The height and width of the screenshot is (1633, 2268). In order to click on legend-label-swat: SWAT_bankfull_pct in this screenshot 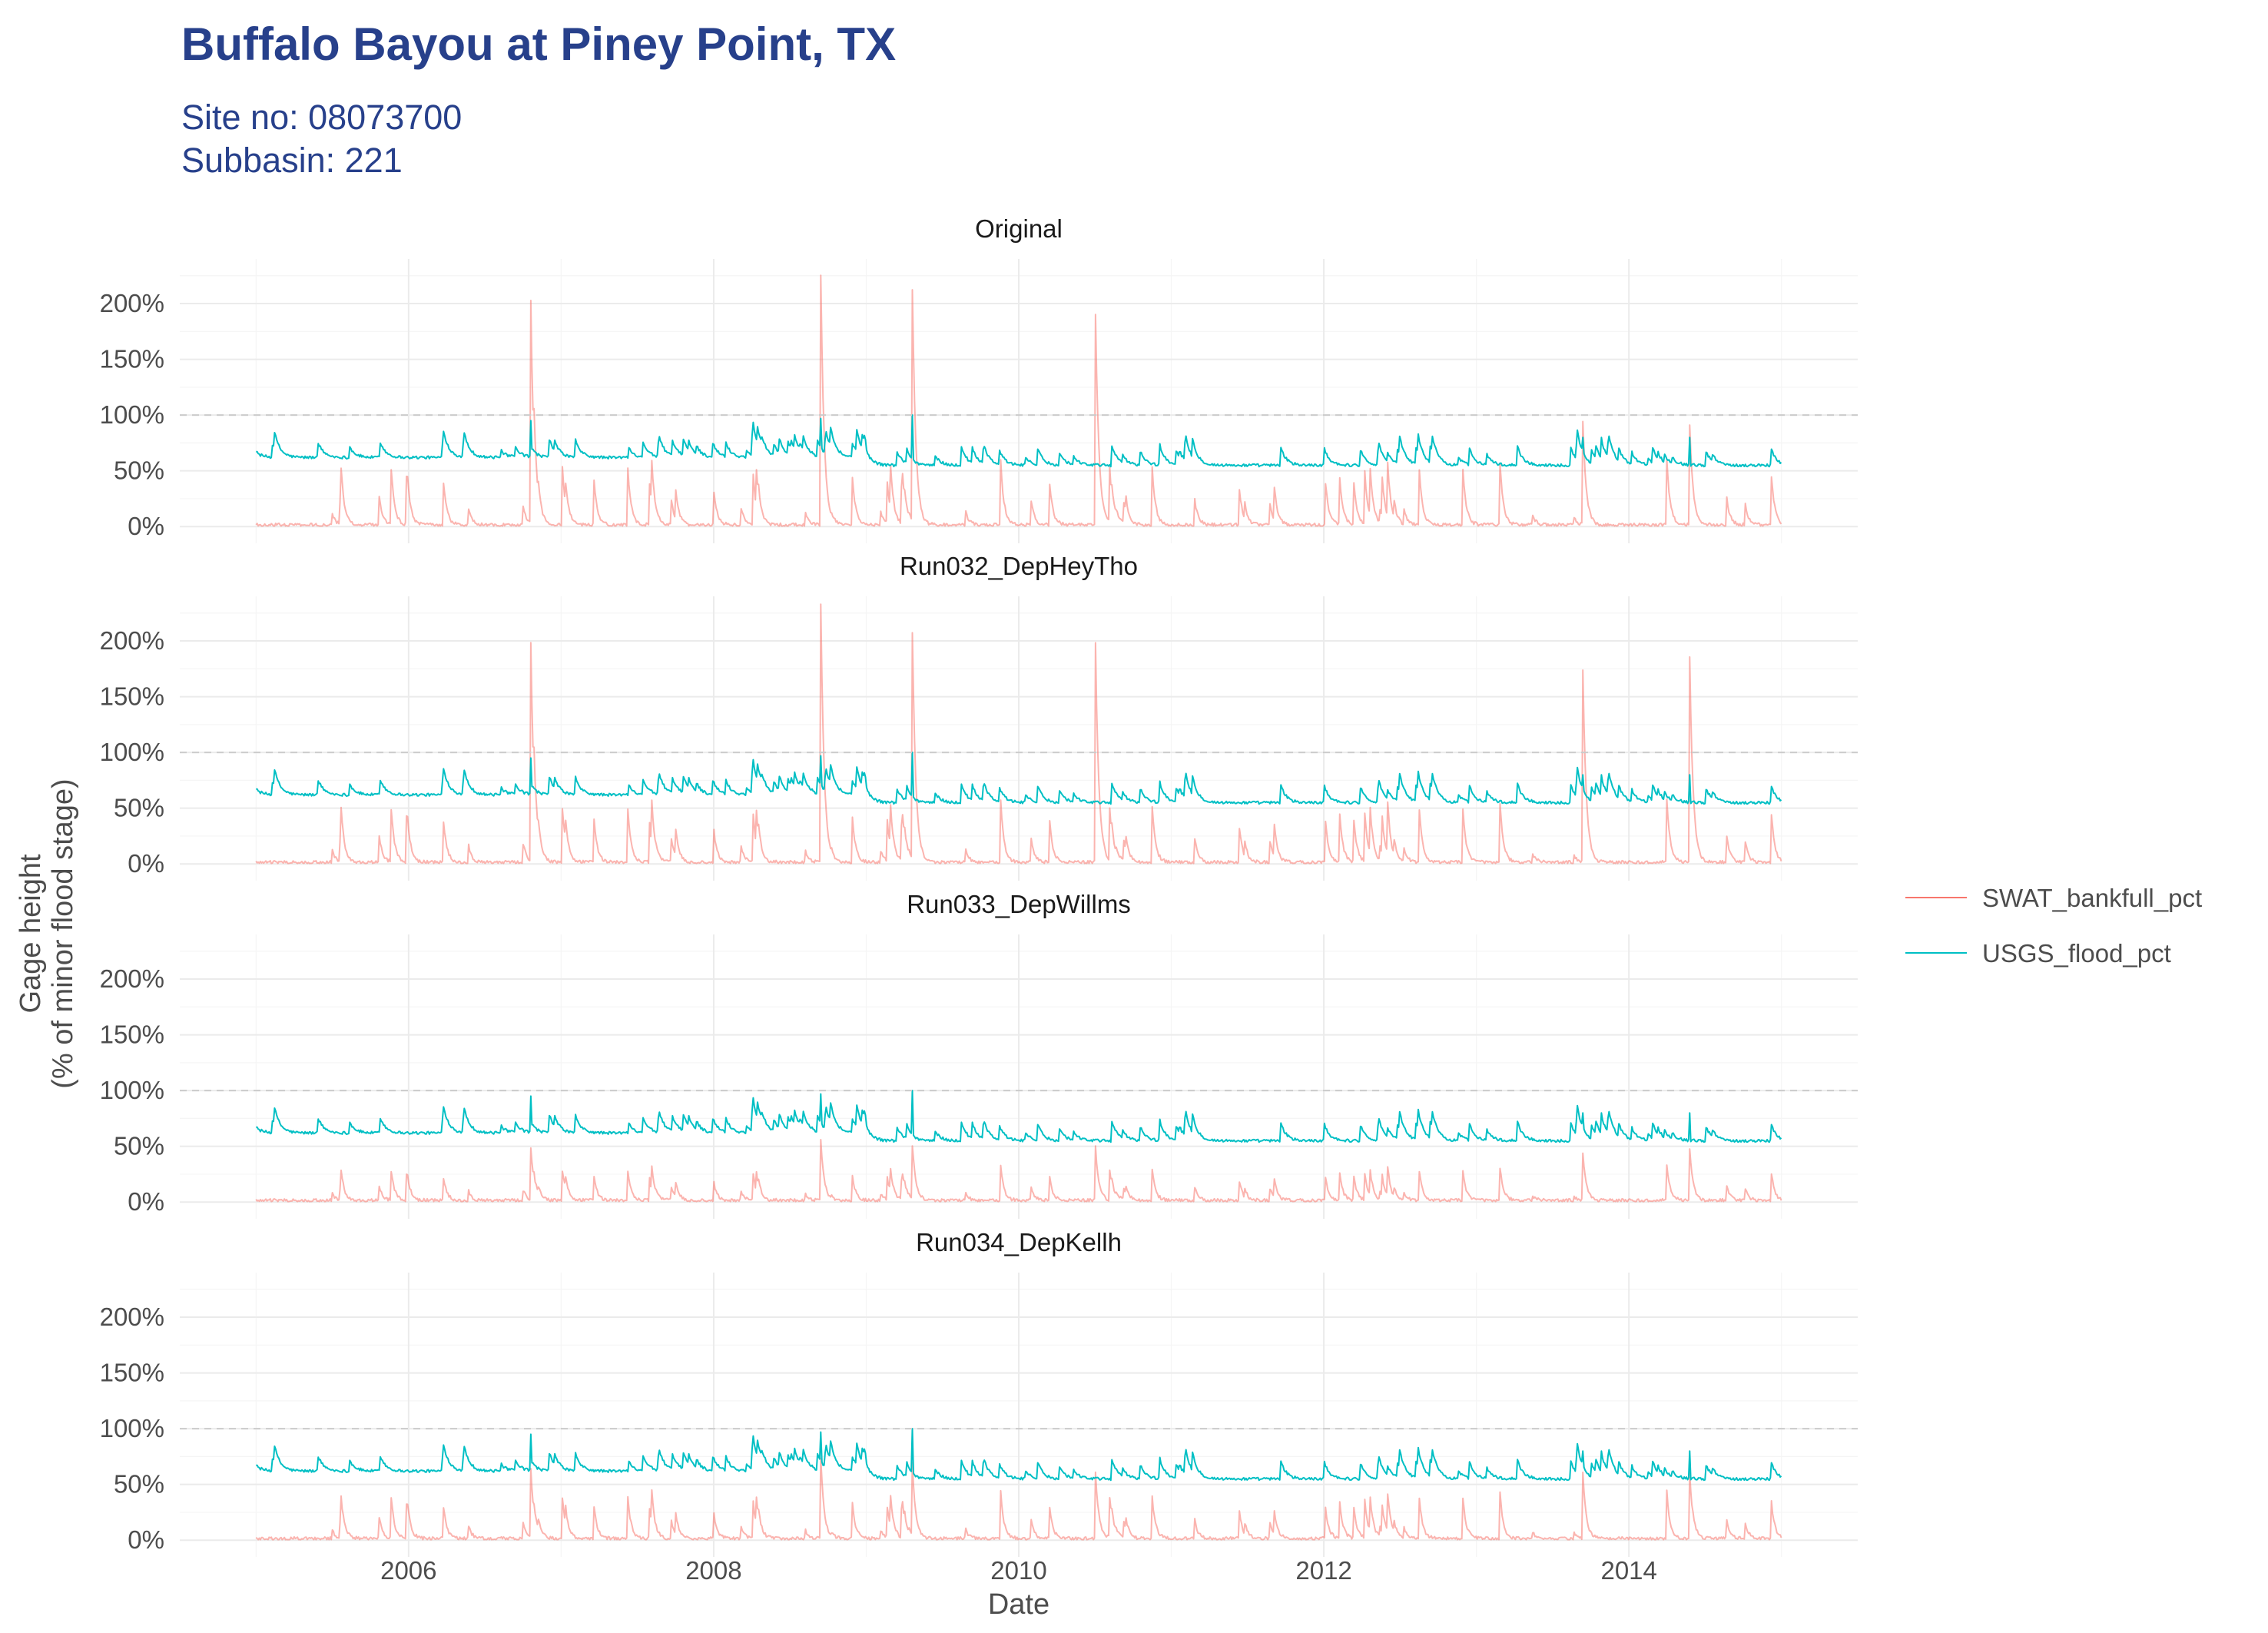, I will do `click(2092, 898)`.